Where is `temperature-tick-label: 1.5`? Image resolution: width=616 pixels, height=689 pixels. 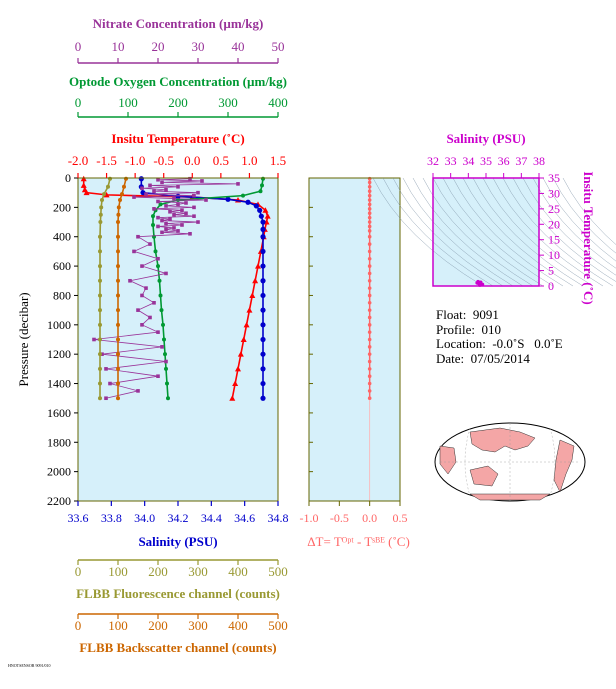 temperature-tick-label: 1.5 is located at coordinates (278, 160).